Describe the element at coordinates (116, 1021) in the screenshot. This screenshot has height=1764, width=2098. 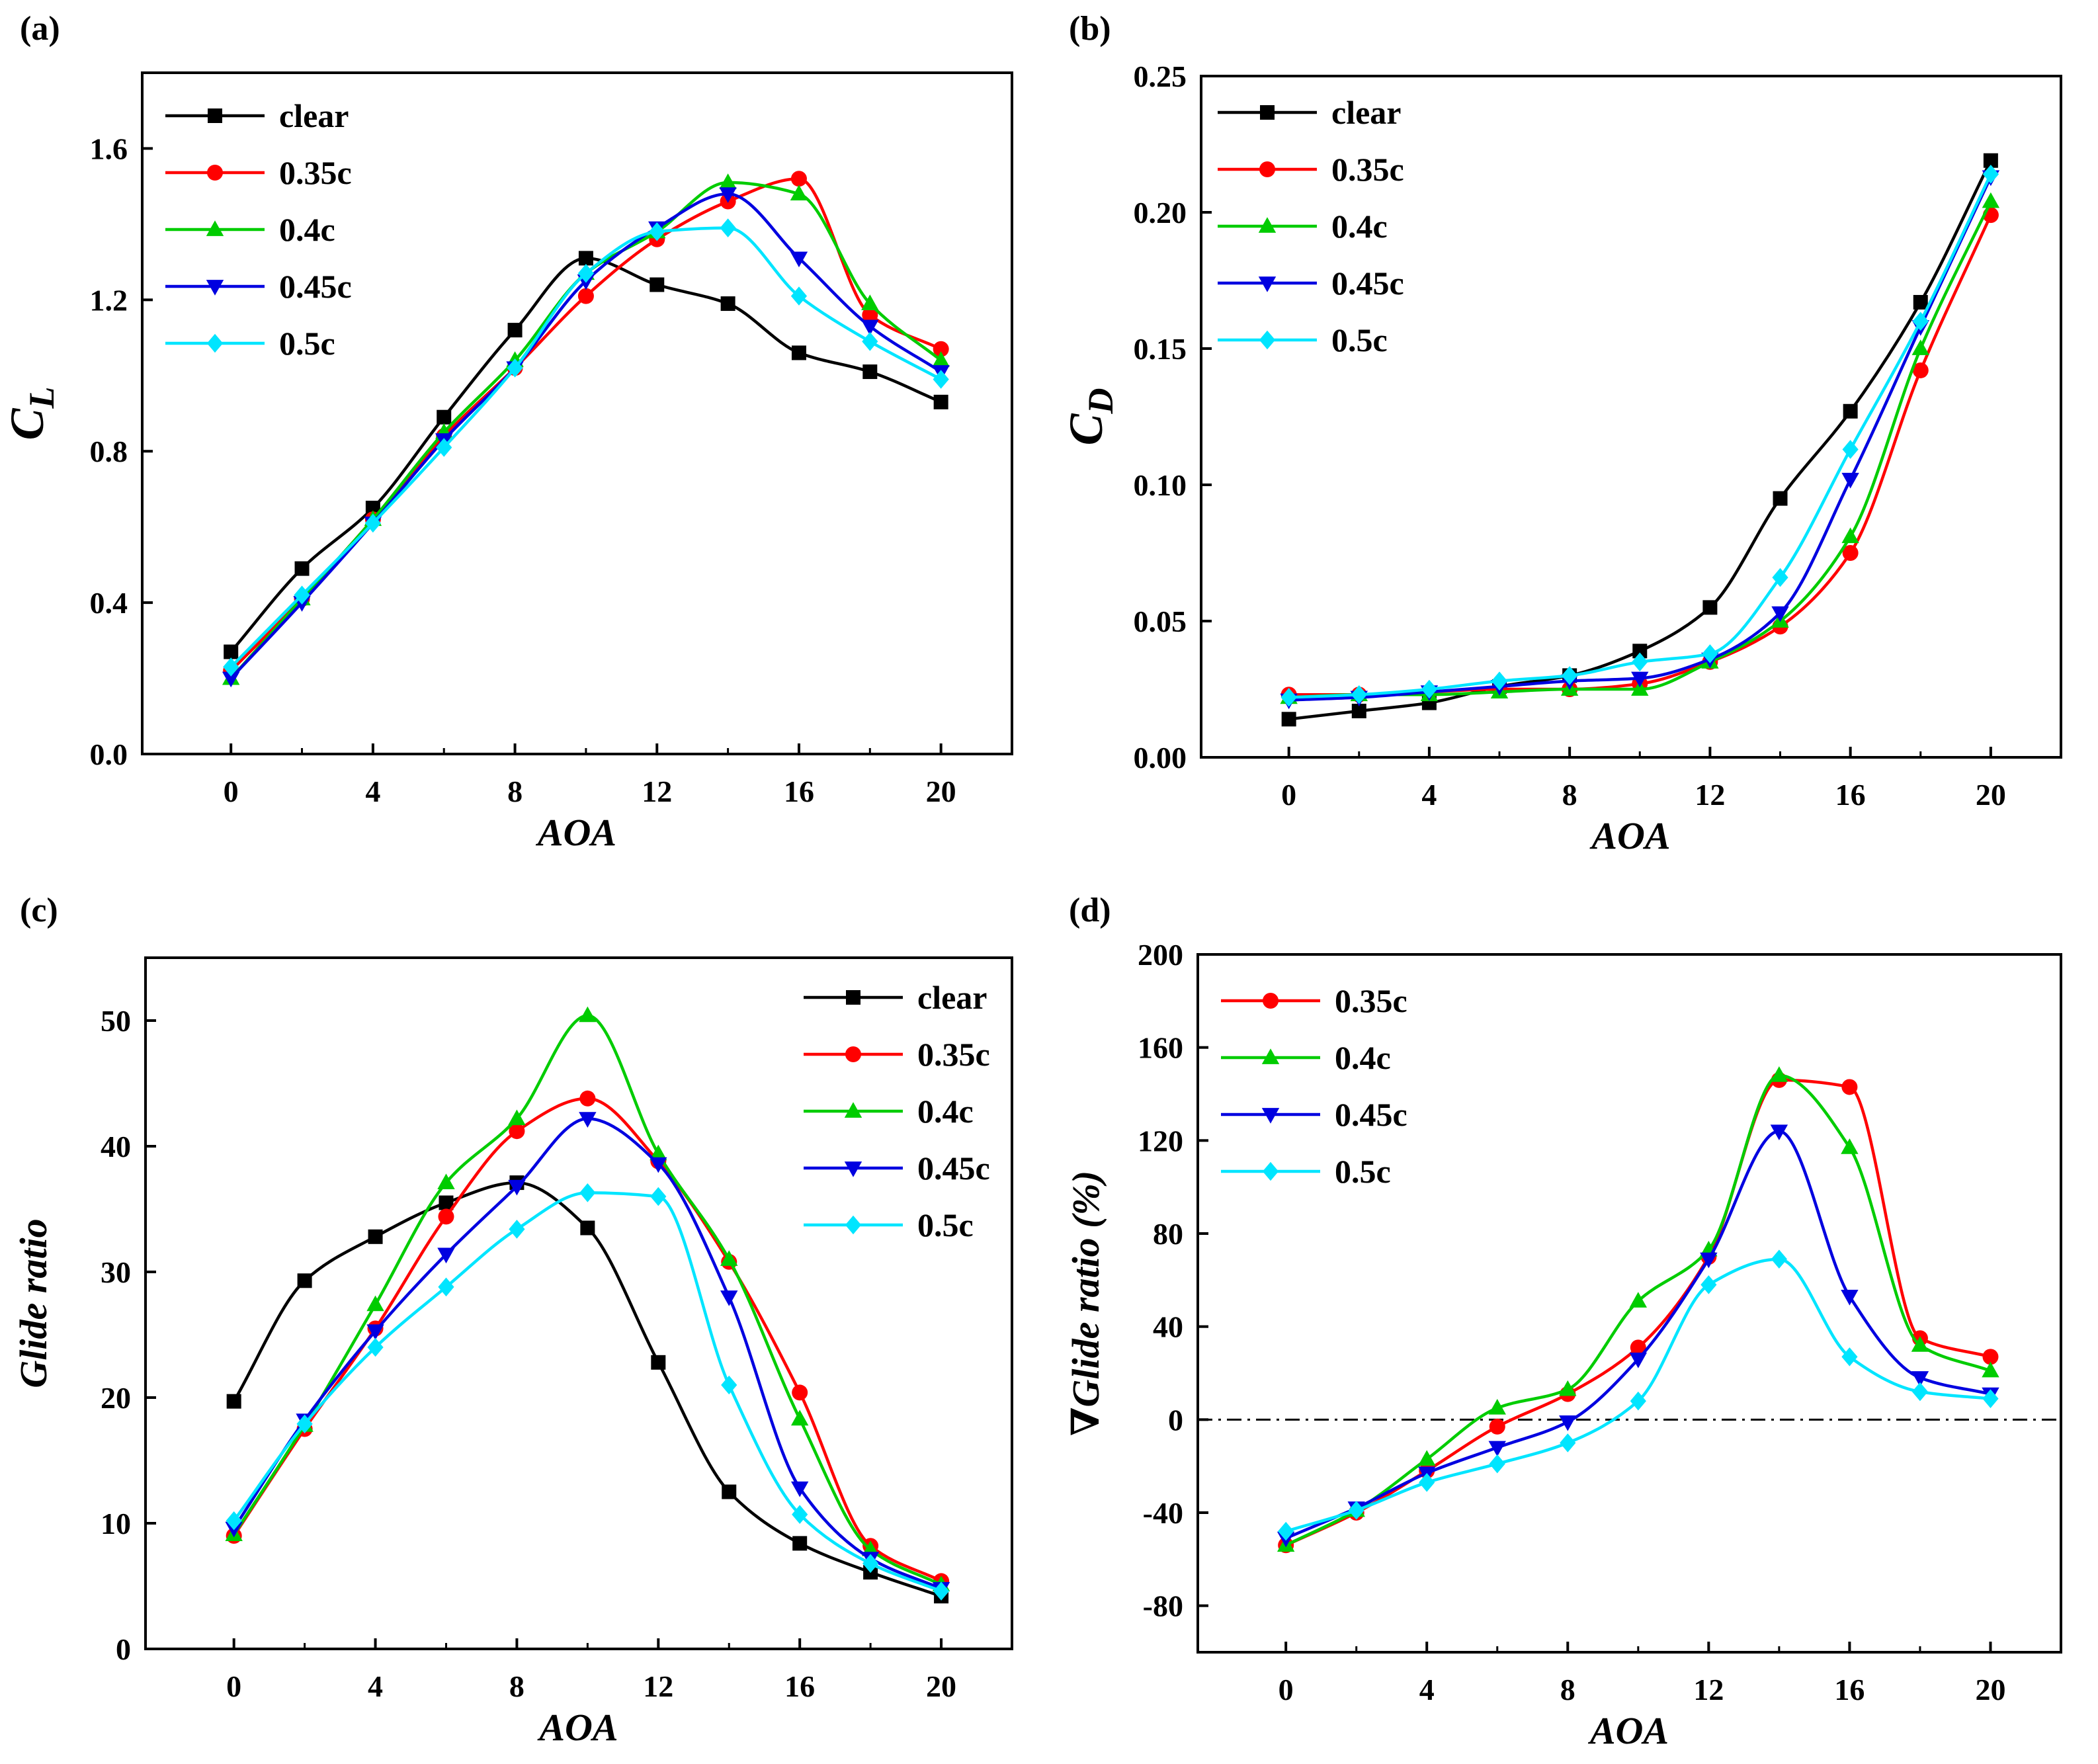
I see `y-tick-label: 50` at that location.